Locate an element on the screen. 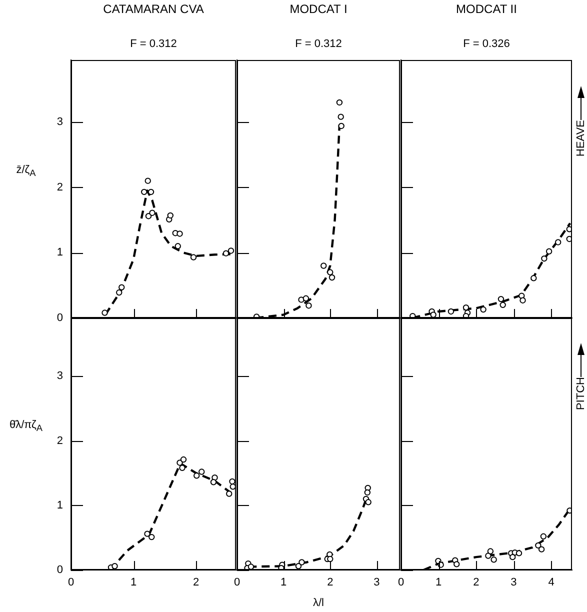 The width and height of the screenshot is (587, 612). y-axis-title: θ̄λ/πζ$_{A}$ is located at coordinates (26, 426).